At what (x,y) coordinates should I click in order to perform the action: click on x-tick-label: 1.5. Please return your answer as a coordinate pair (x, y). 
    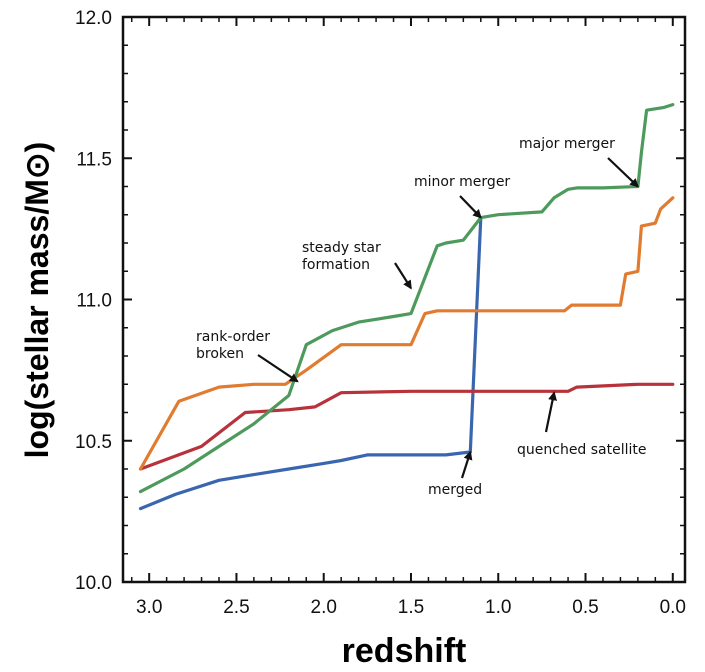
    Looking at the image, I should click on (411, 607).